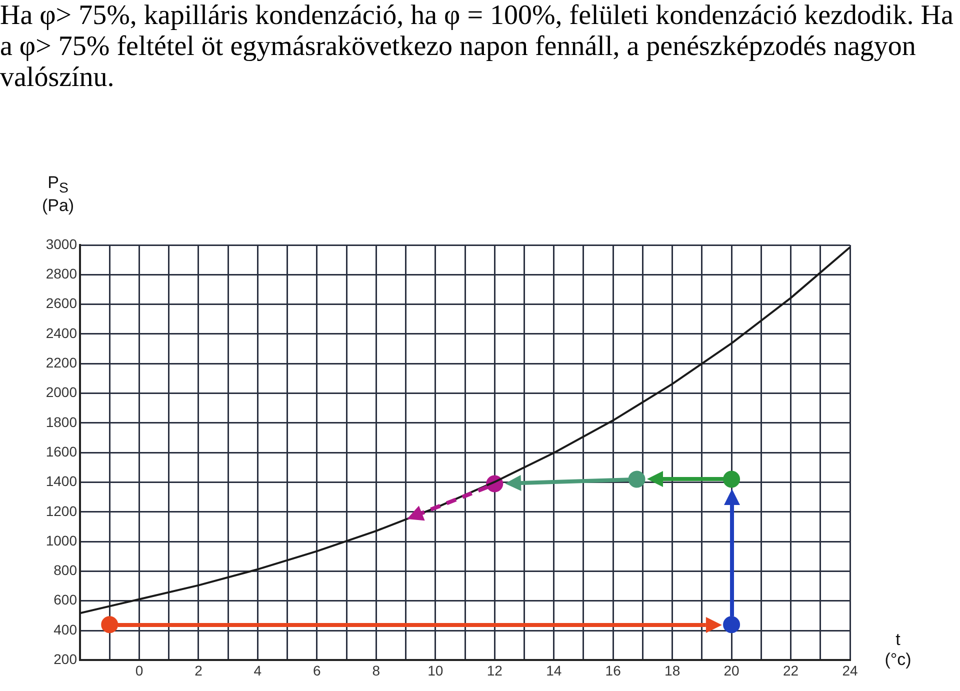 The image size is (960, 691). What do you see at coordinates (554, 670) in the screenshot?
I see `x-tick-label: 14` at bounding box center [554, 670].